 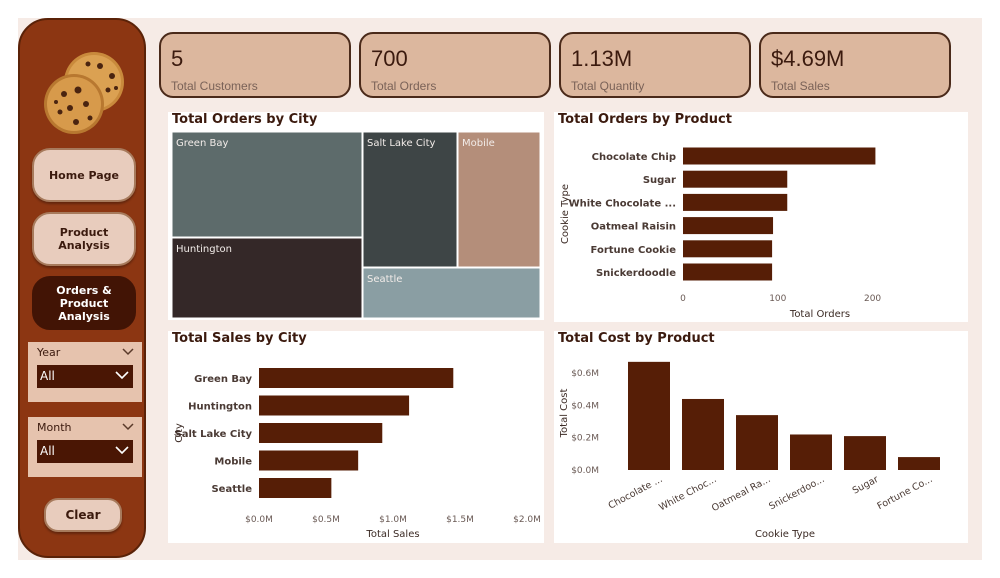 What do you see at coordinates (223, 379) in the screenshot?
I see `category-label: Green Bay` at bounding box center [223, 379].